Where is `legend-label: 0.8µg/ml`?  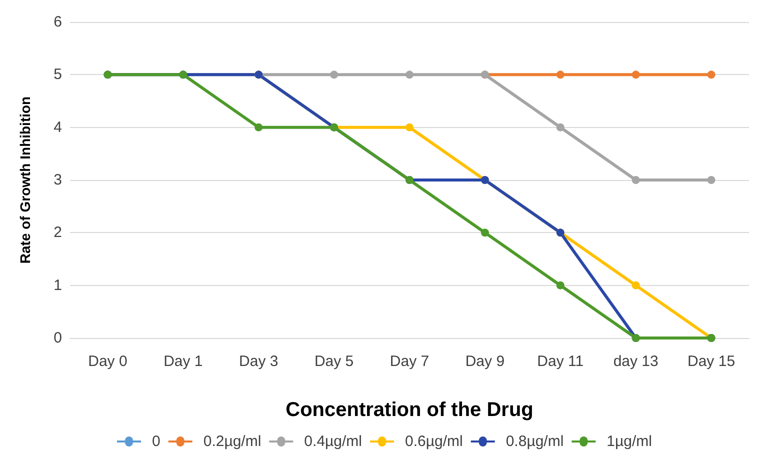 legend-label: 0.8µg/ml is located at coordinates (535, 441).